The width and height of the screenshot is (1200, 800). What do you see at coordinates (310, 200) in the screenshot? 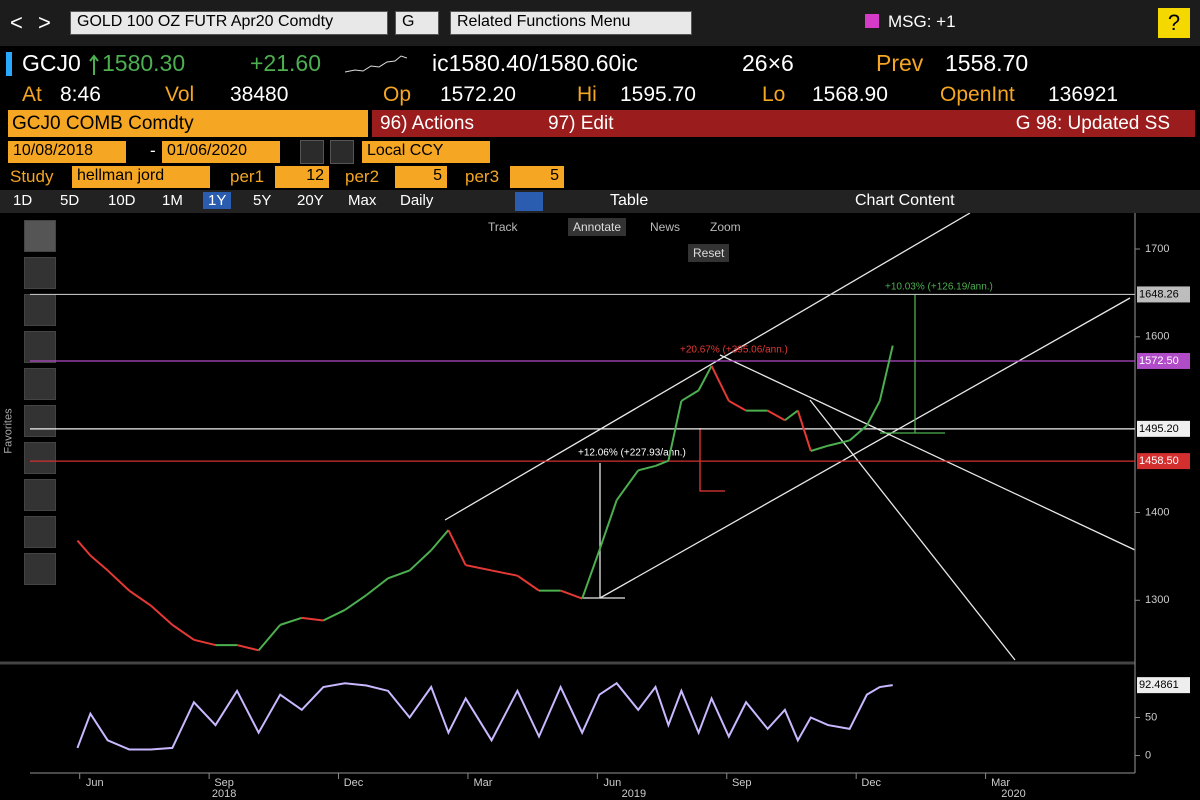
I see `period-button: 20Y` at bounding box center [310, 200].